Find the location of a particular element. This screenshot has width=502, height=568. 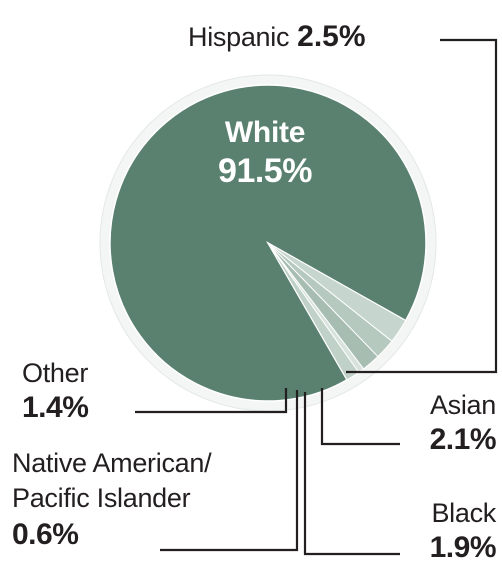

native-slice-name-line2: Pacific Islander is located at coordinates (101, 498).